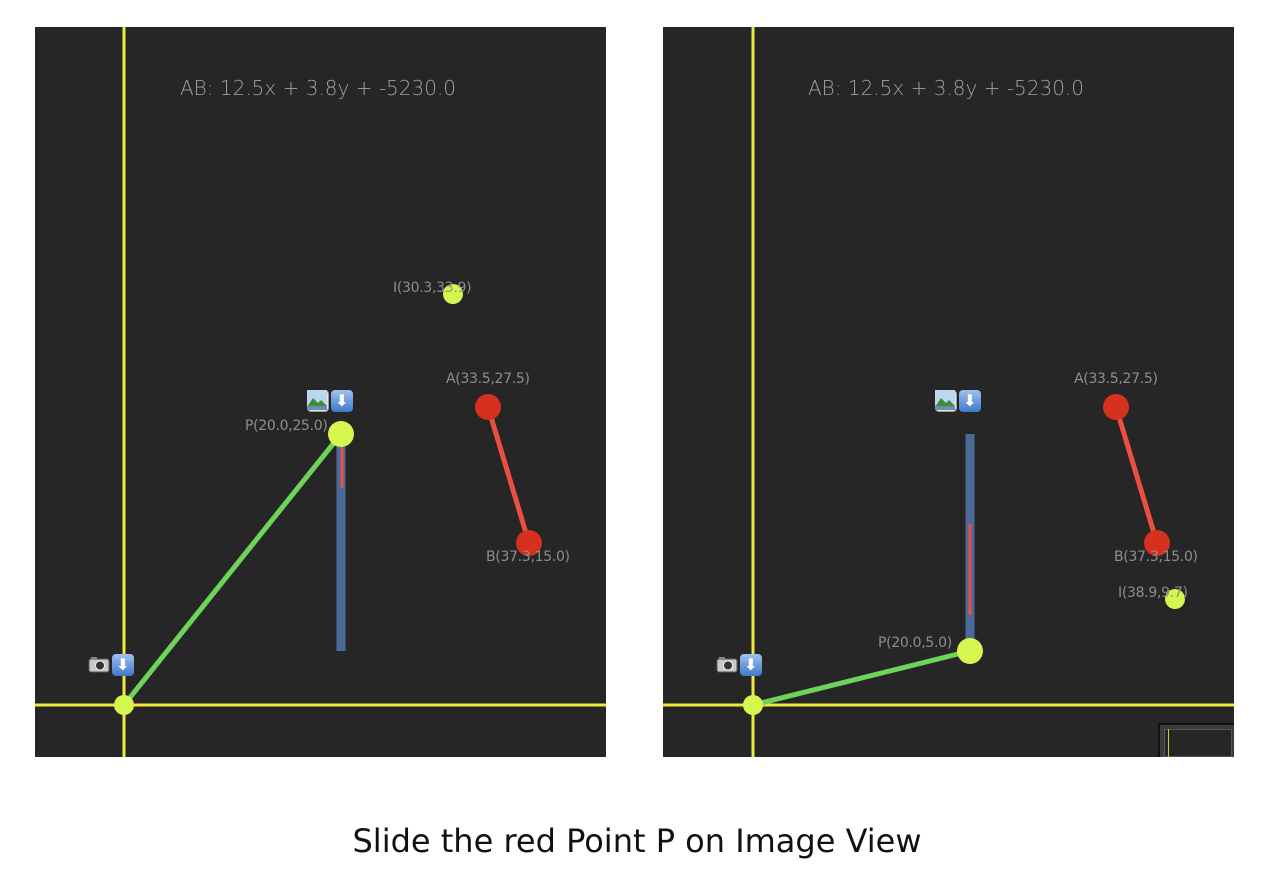  What do you see at coordinates (915, 643) in the screenshot?
I see `point-p-label: P(20.0,5.0)` at bounding box center [915, 643].